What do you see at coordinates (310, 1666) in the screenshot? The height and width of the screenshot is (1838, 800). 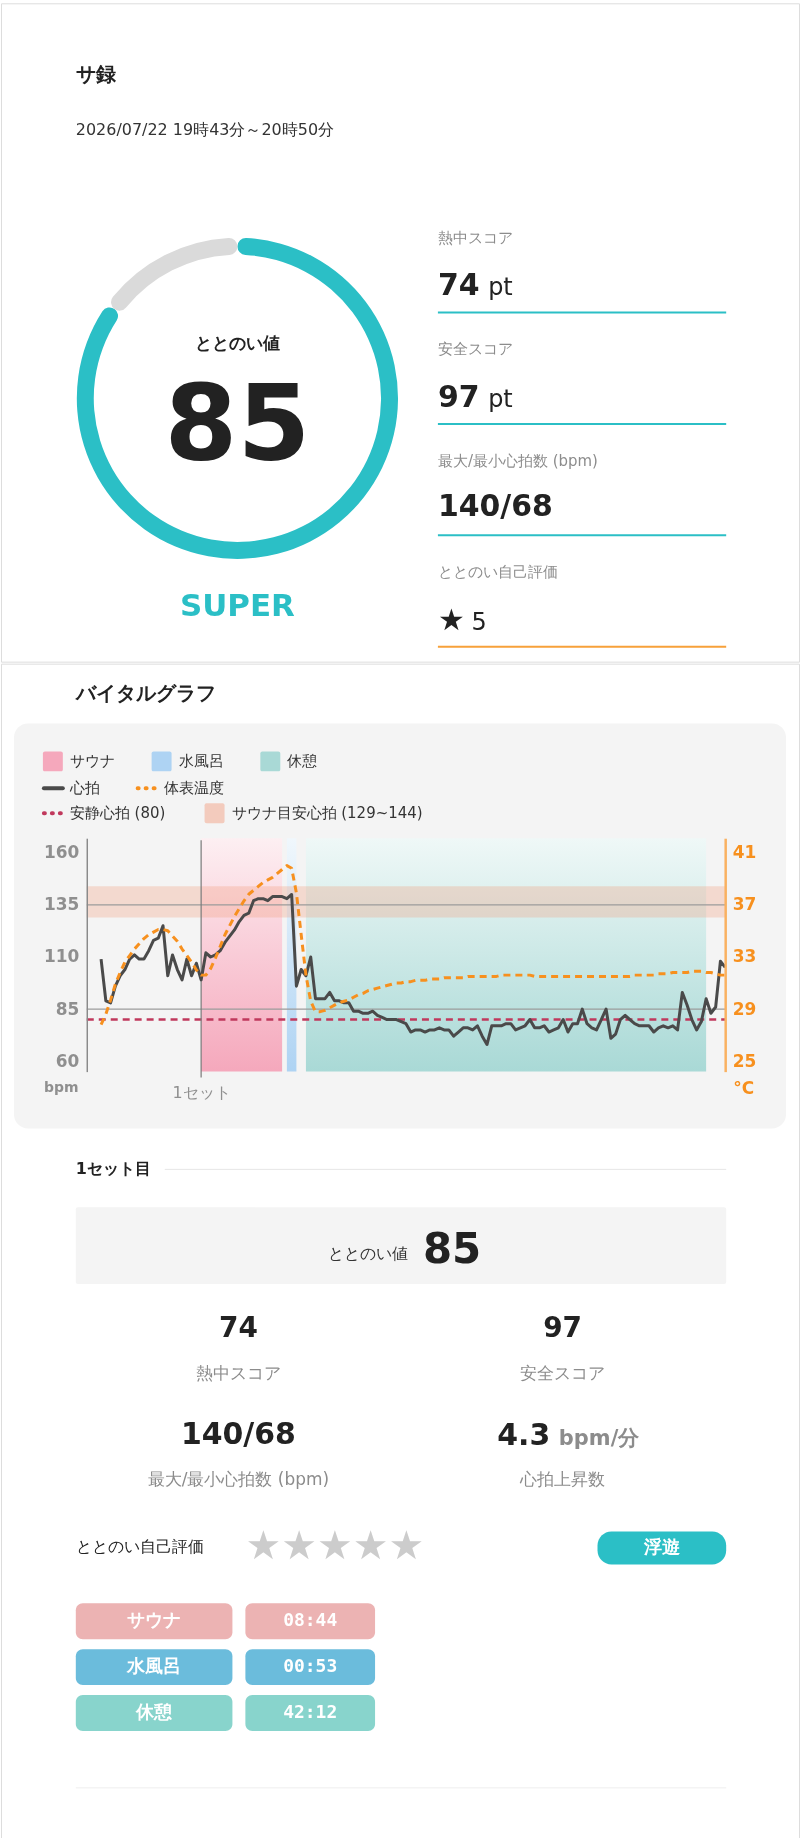 I see `text: 00:53` at bounding box center [310, 1666].